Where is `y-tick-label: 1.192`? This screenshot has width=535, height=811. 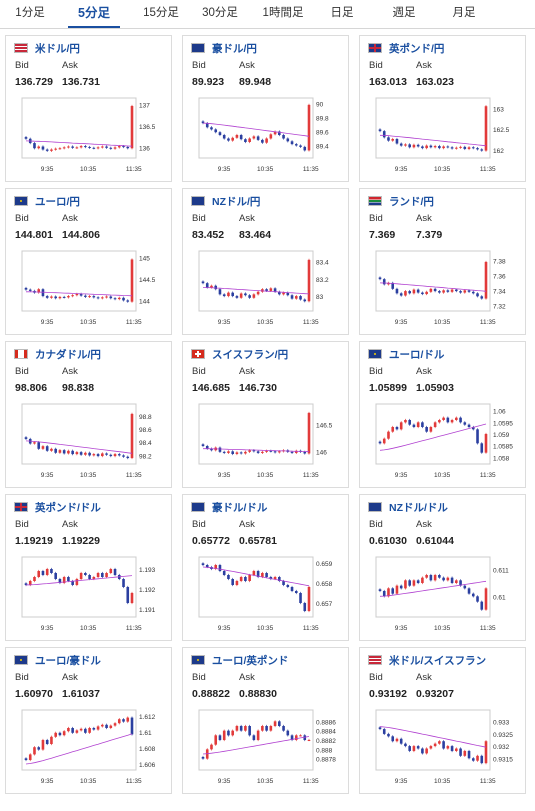 y-tick-label: 1.192 is located at coordinates (147, 590).